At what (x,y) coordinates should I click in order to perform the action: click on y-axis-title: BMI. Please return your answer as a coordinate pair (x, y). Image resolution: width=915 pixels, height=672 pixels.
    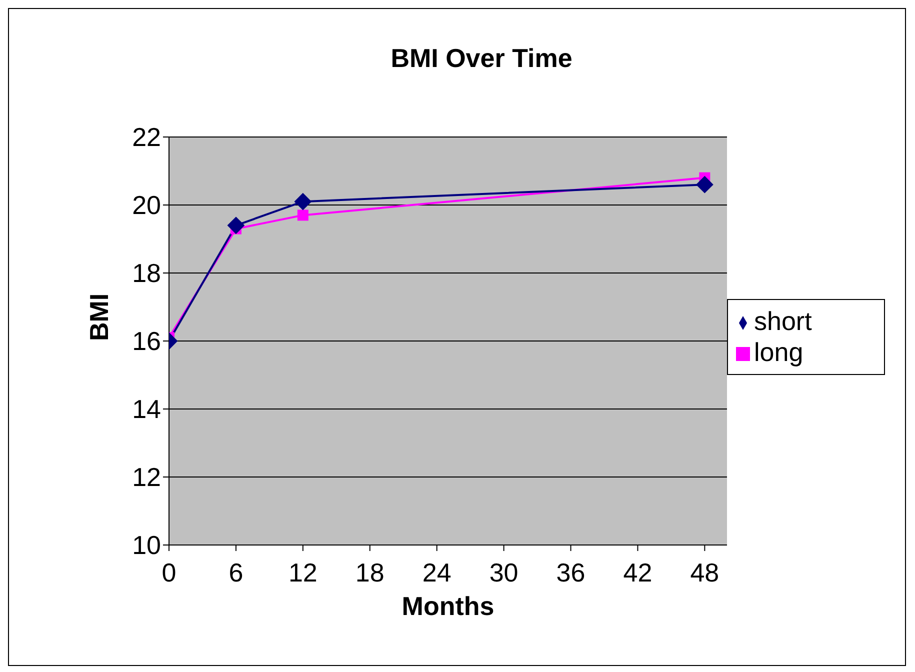
    Looking at the image, I should click on (99, 317).